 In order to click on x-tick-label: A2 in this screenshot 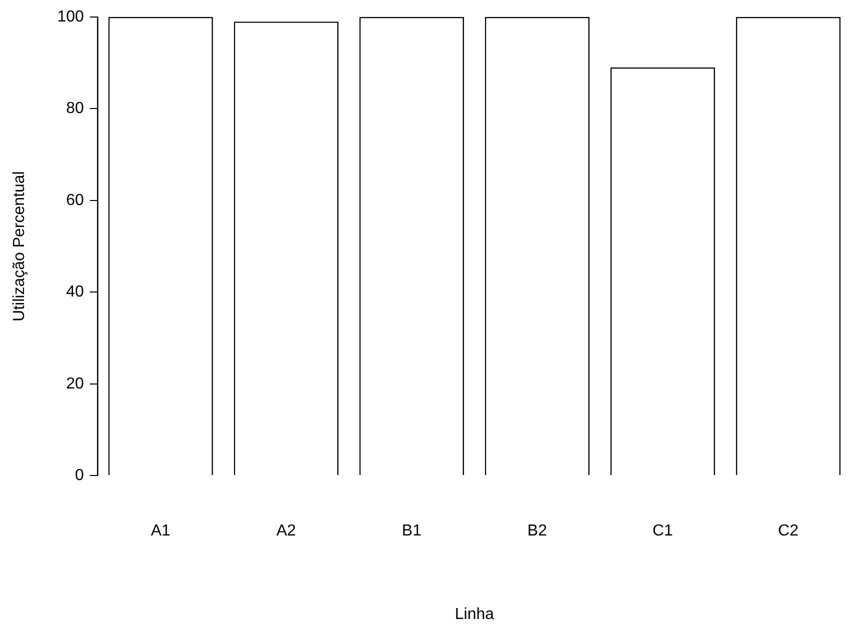, I will do `click(286, 531)`.